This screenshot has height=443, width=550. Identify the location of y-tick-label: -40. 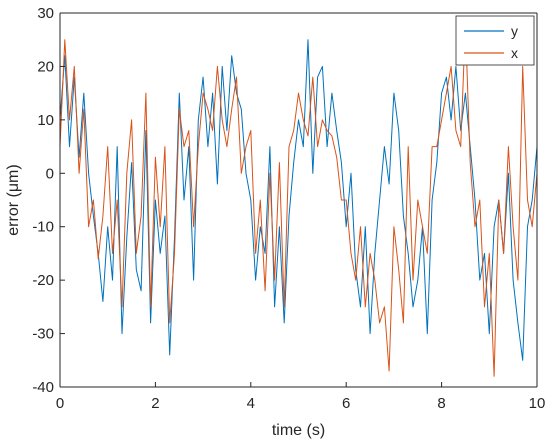
(43, 387).